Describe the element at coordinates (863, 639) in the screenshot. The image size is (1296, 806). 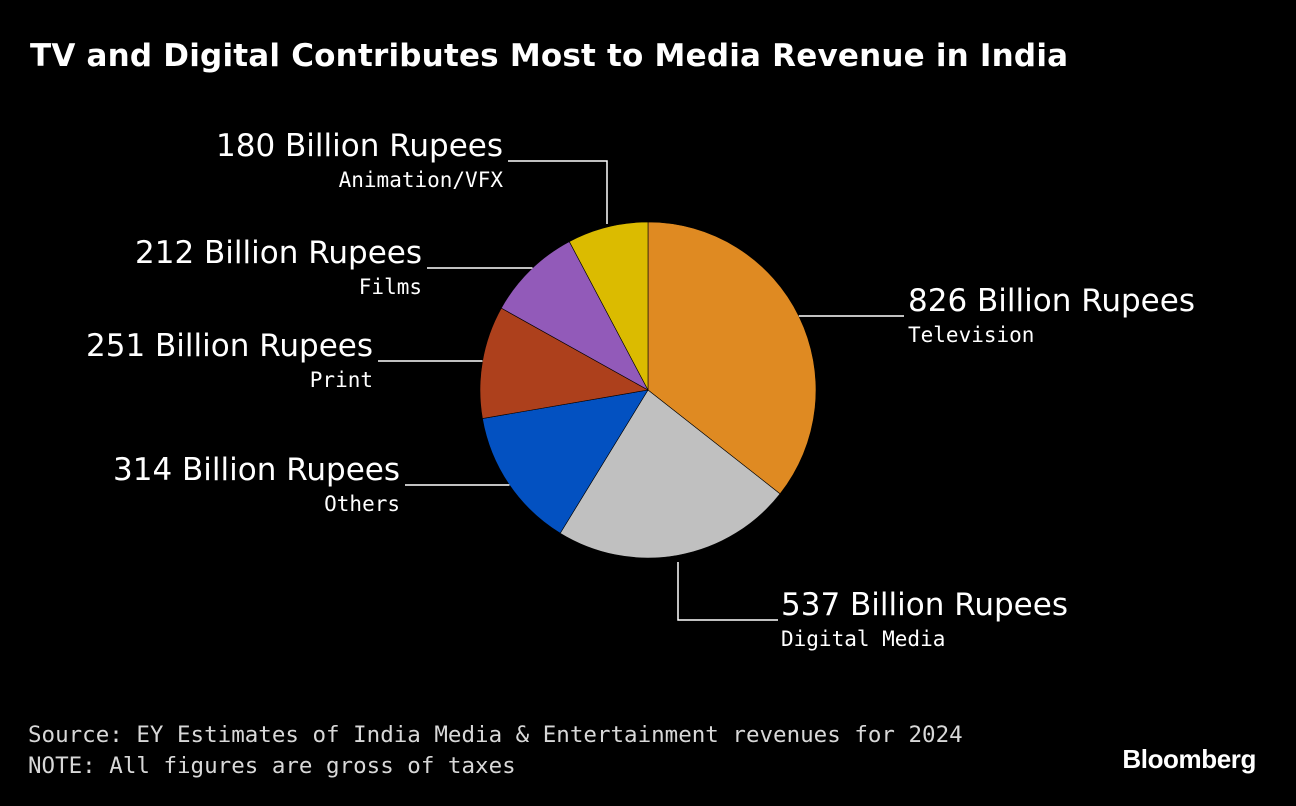
I see `category-label-digital-media: Digital Media` at that location.